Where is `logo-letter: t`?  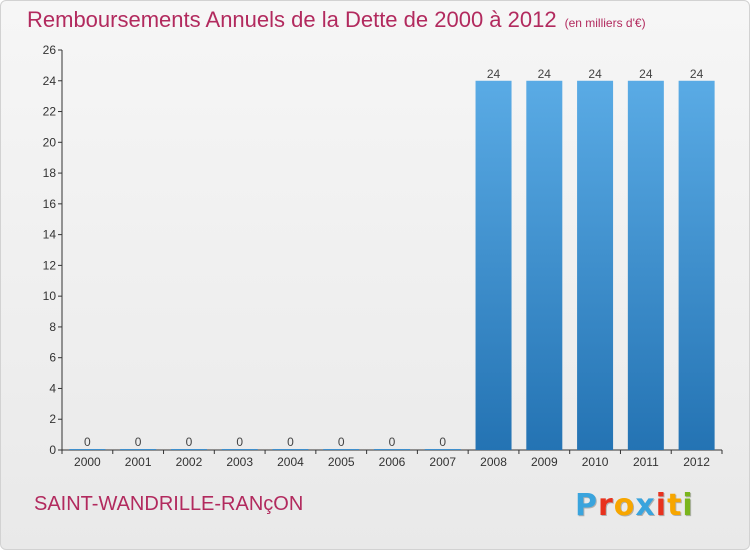
logo-letter: t is located at coordinates (675, 505).